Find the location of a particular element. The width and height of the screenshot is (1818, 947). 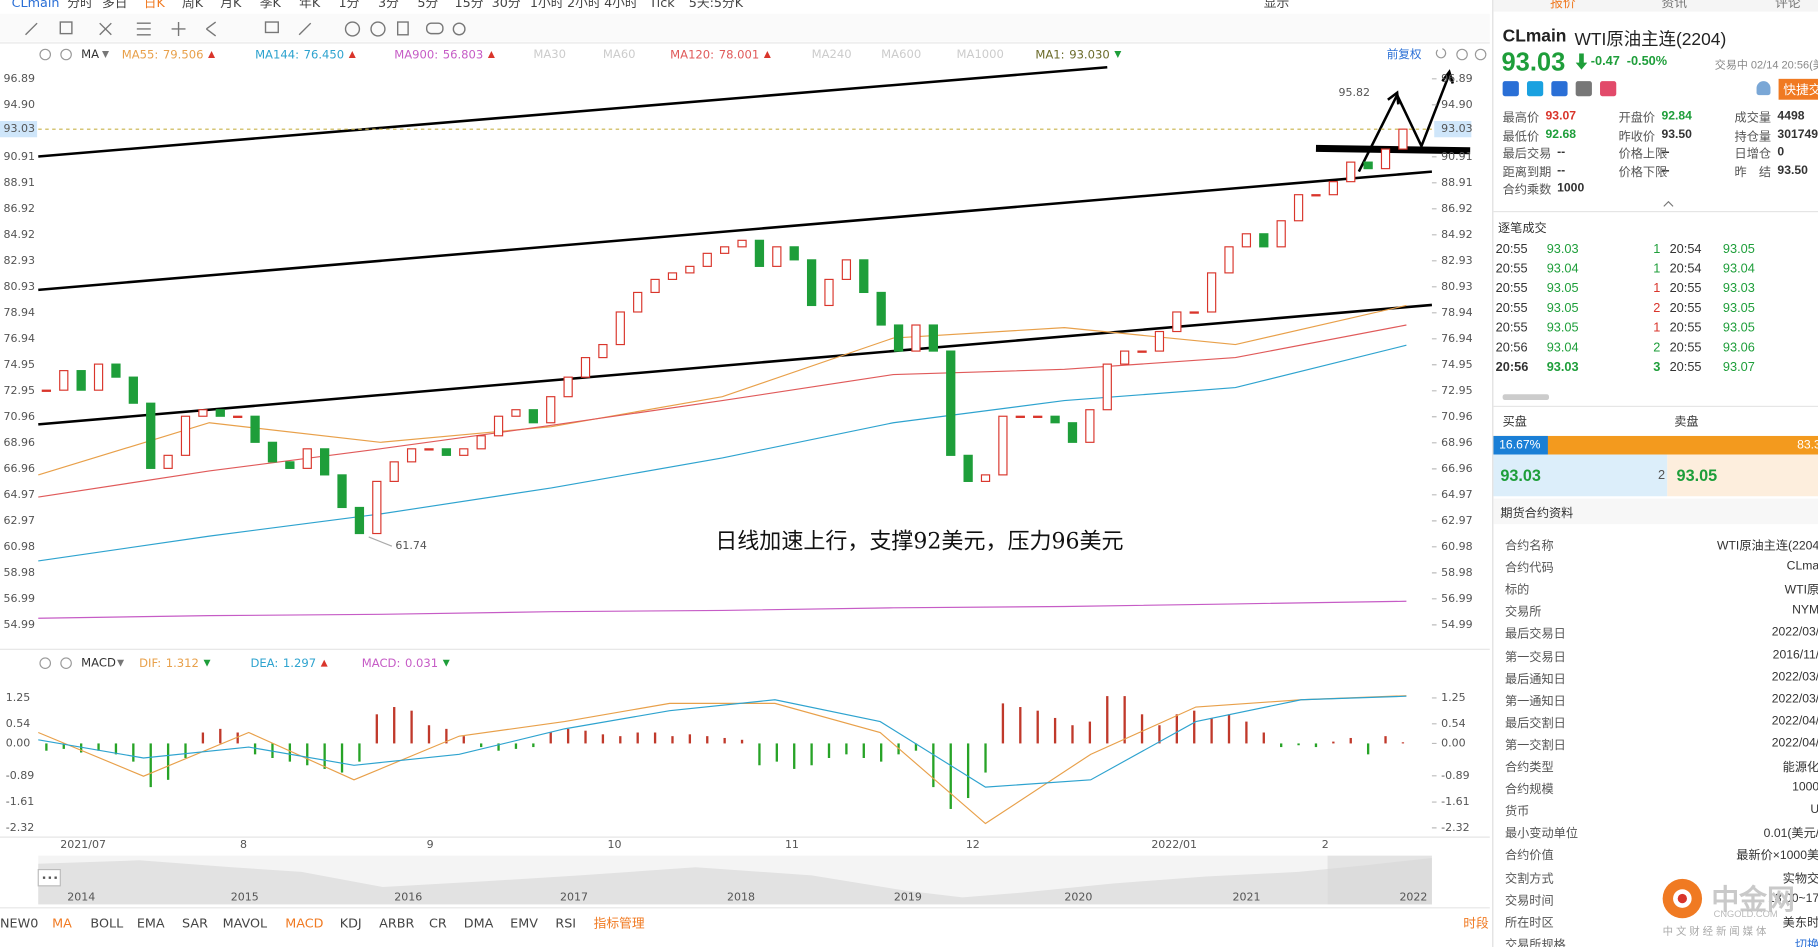

indicator-tab: NEW0 is located at coordinates (19, 924).